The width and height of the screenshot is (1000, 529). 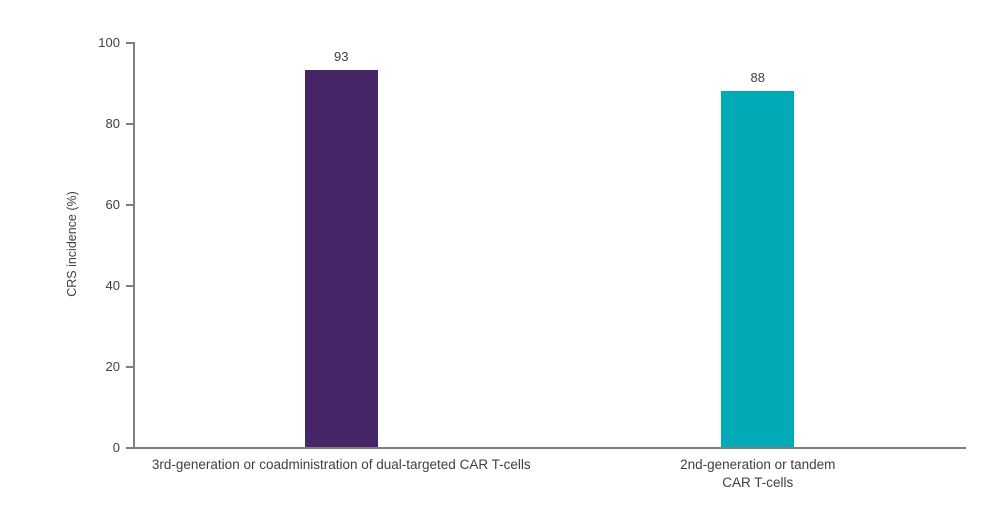 I want to click on y-tick-label: 40, so click(x=112, y=285).